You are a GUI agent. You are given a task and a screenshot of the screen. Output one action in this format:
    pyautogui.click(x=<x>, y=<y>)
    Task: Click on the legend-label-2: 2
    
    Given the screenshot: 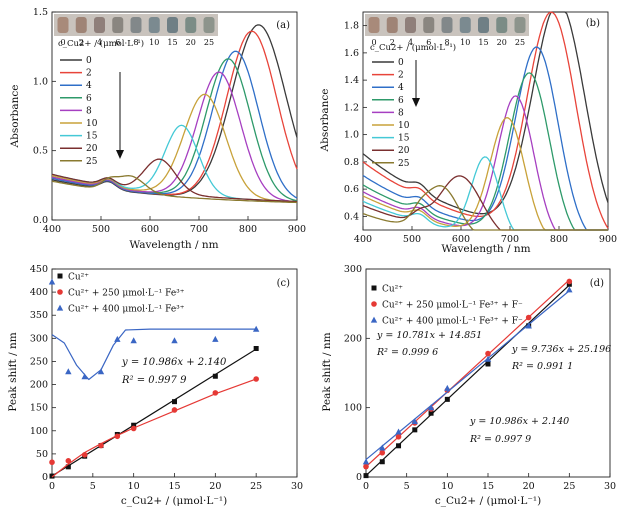 What is the action you would take?
    pyautogui.click(x=89, y=74)
    